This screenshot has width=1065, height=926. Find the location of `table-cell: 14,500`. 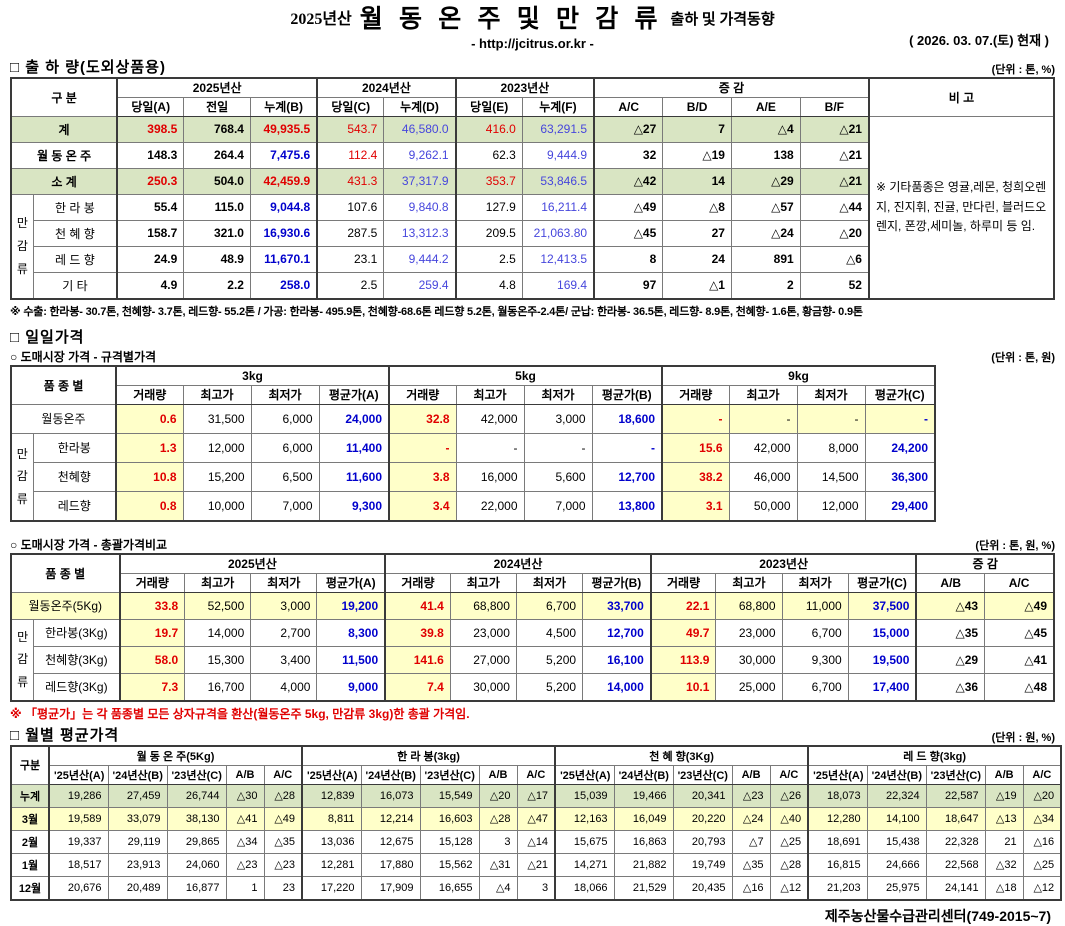

table-cell: 14,500 is located at coordinates (831, 476).